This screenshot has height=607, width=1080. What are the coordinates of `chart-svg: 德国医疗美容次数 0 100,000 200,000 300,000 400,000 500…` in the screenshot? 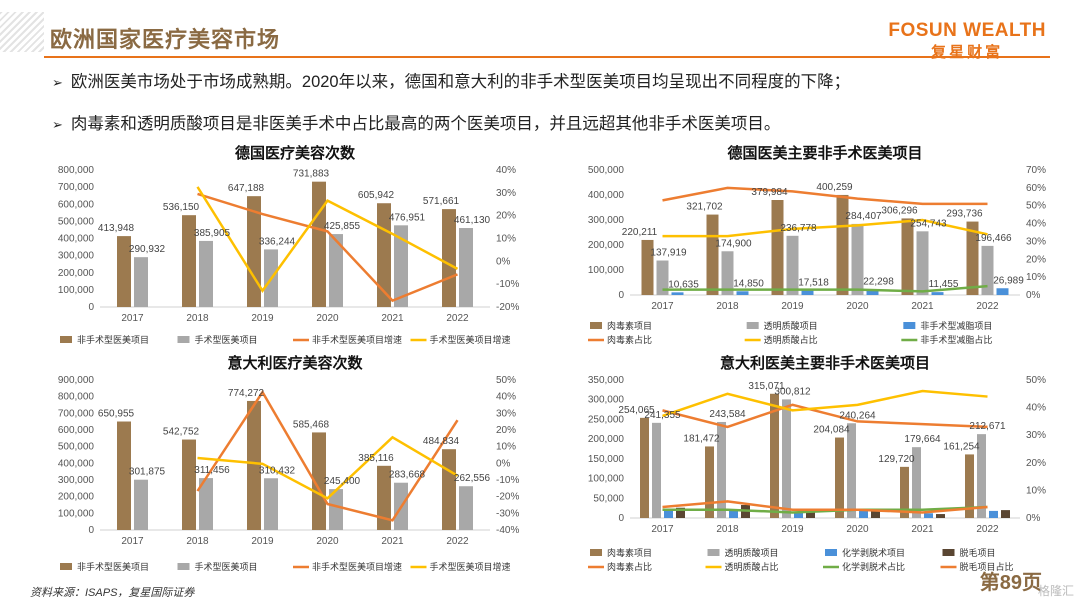 It's located at (289, 244).